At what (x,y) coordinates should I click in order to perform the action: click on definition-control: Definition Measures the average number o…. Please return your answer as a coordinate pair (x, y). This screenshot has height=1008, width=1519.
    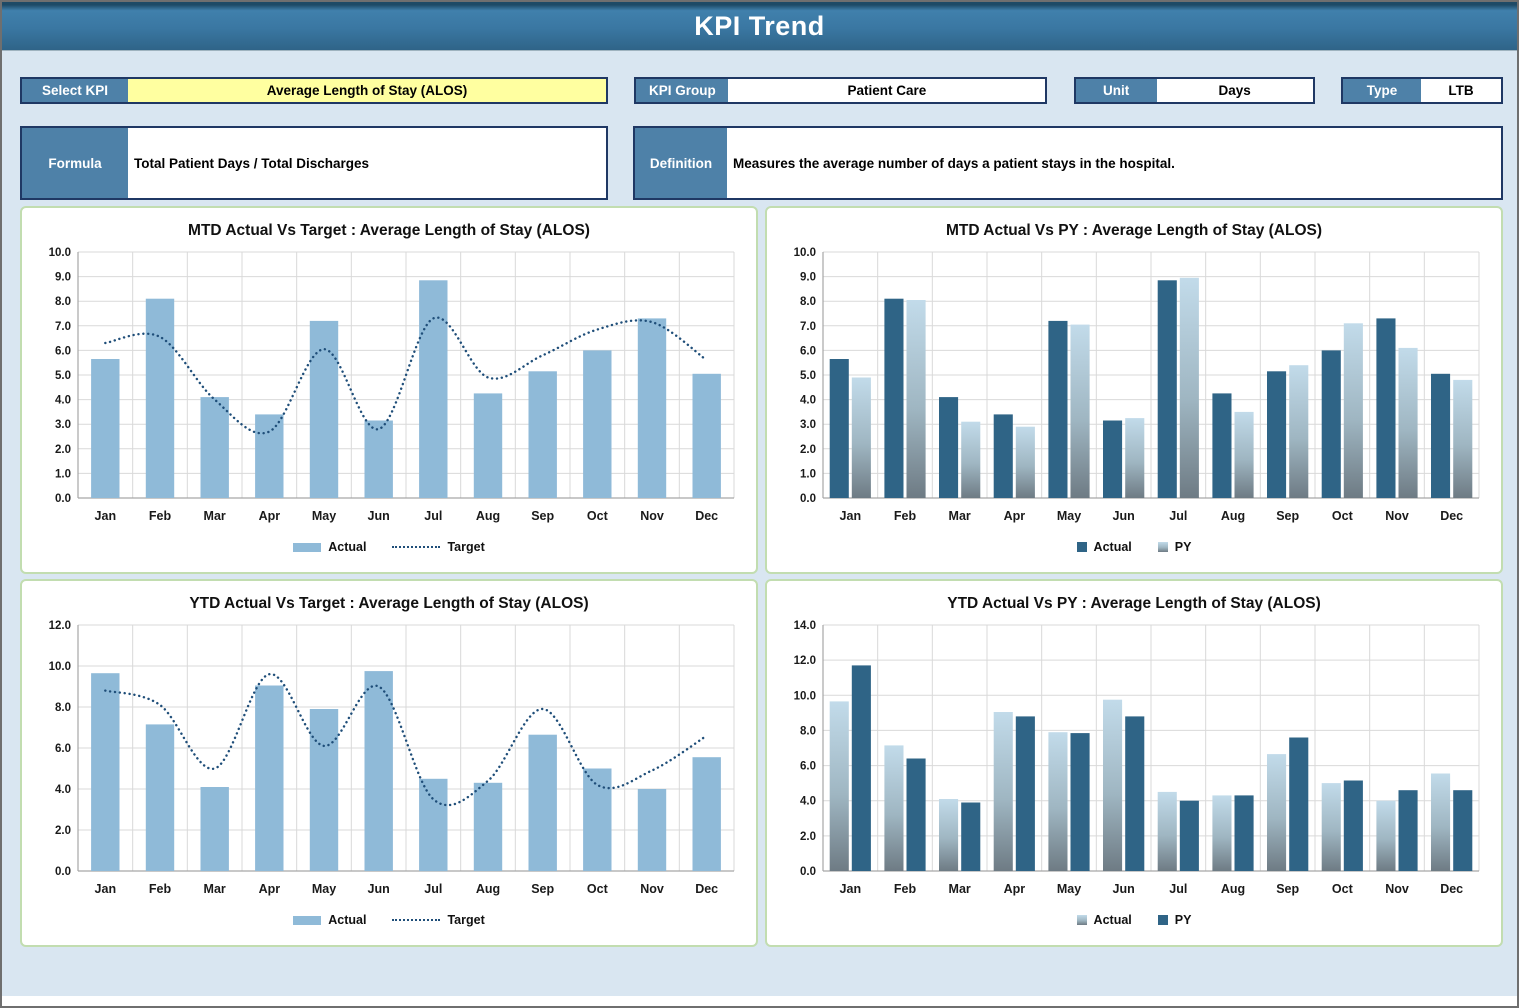
    Looking at the image, I should click on (1068, 163).